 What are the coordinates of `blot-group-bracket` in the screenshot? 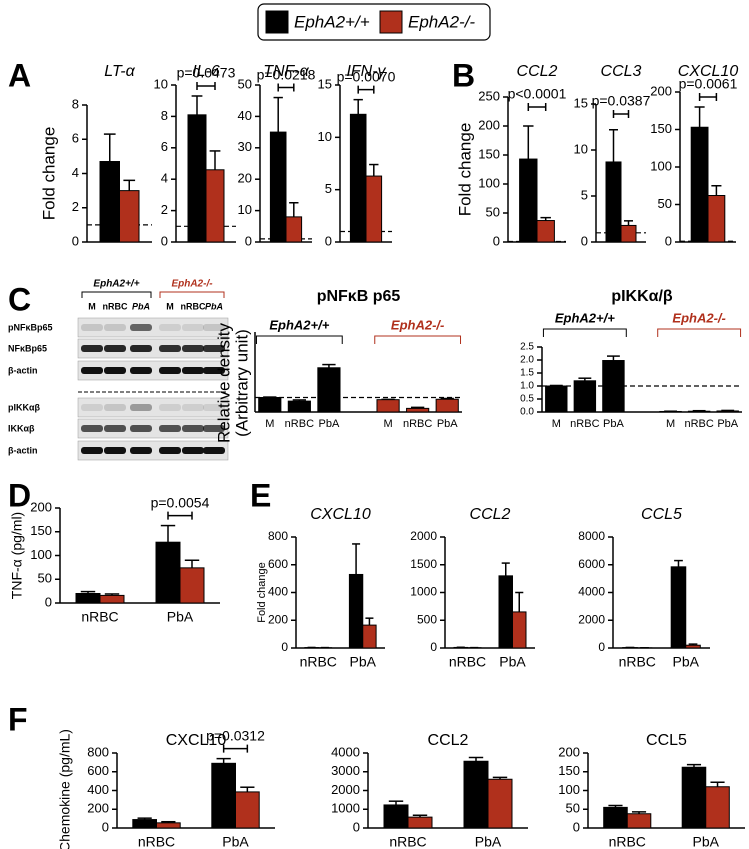 It's located at (192, 294).